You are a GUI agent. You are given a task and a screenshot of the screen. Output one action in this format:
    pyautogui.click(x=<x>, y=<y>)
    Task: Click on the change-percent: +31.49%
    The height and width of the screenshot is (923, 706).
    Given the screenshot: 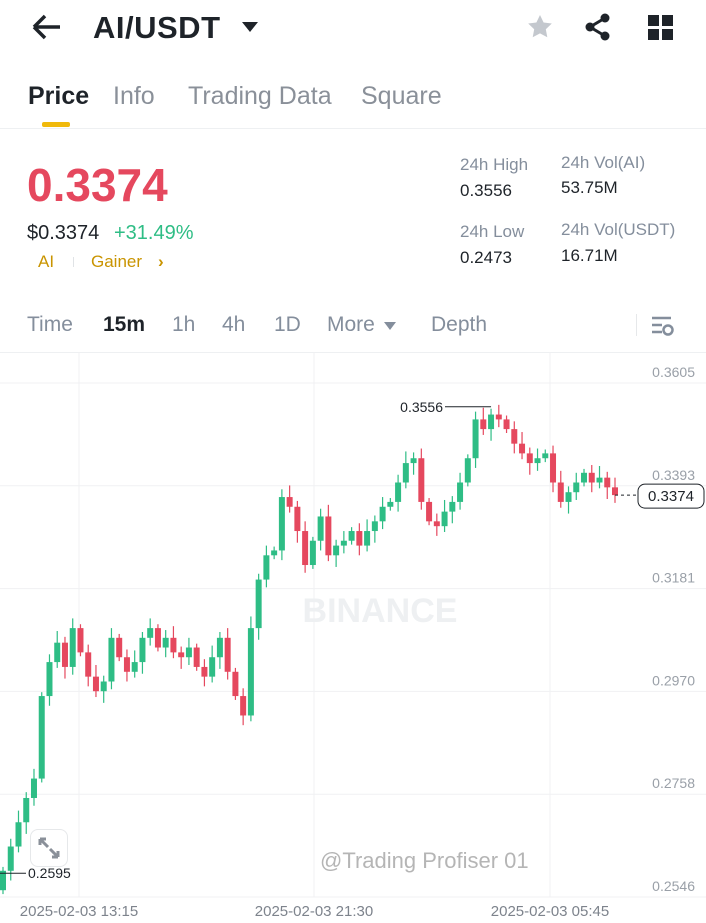 What is the action you would take?
    pyautogui.click(x=154, y=233)
    